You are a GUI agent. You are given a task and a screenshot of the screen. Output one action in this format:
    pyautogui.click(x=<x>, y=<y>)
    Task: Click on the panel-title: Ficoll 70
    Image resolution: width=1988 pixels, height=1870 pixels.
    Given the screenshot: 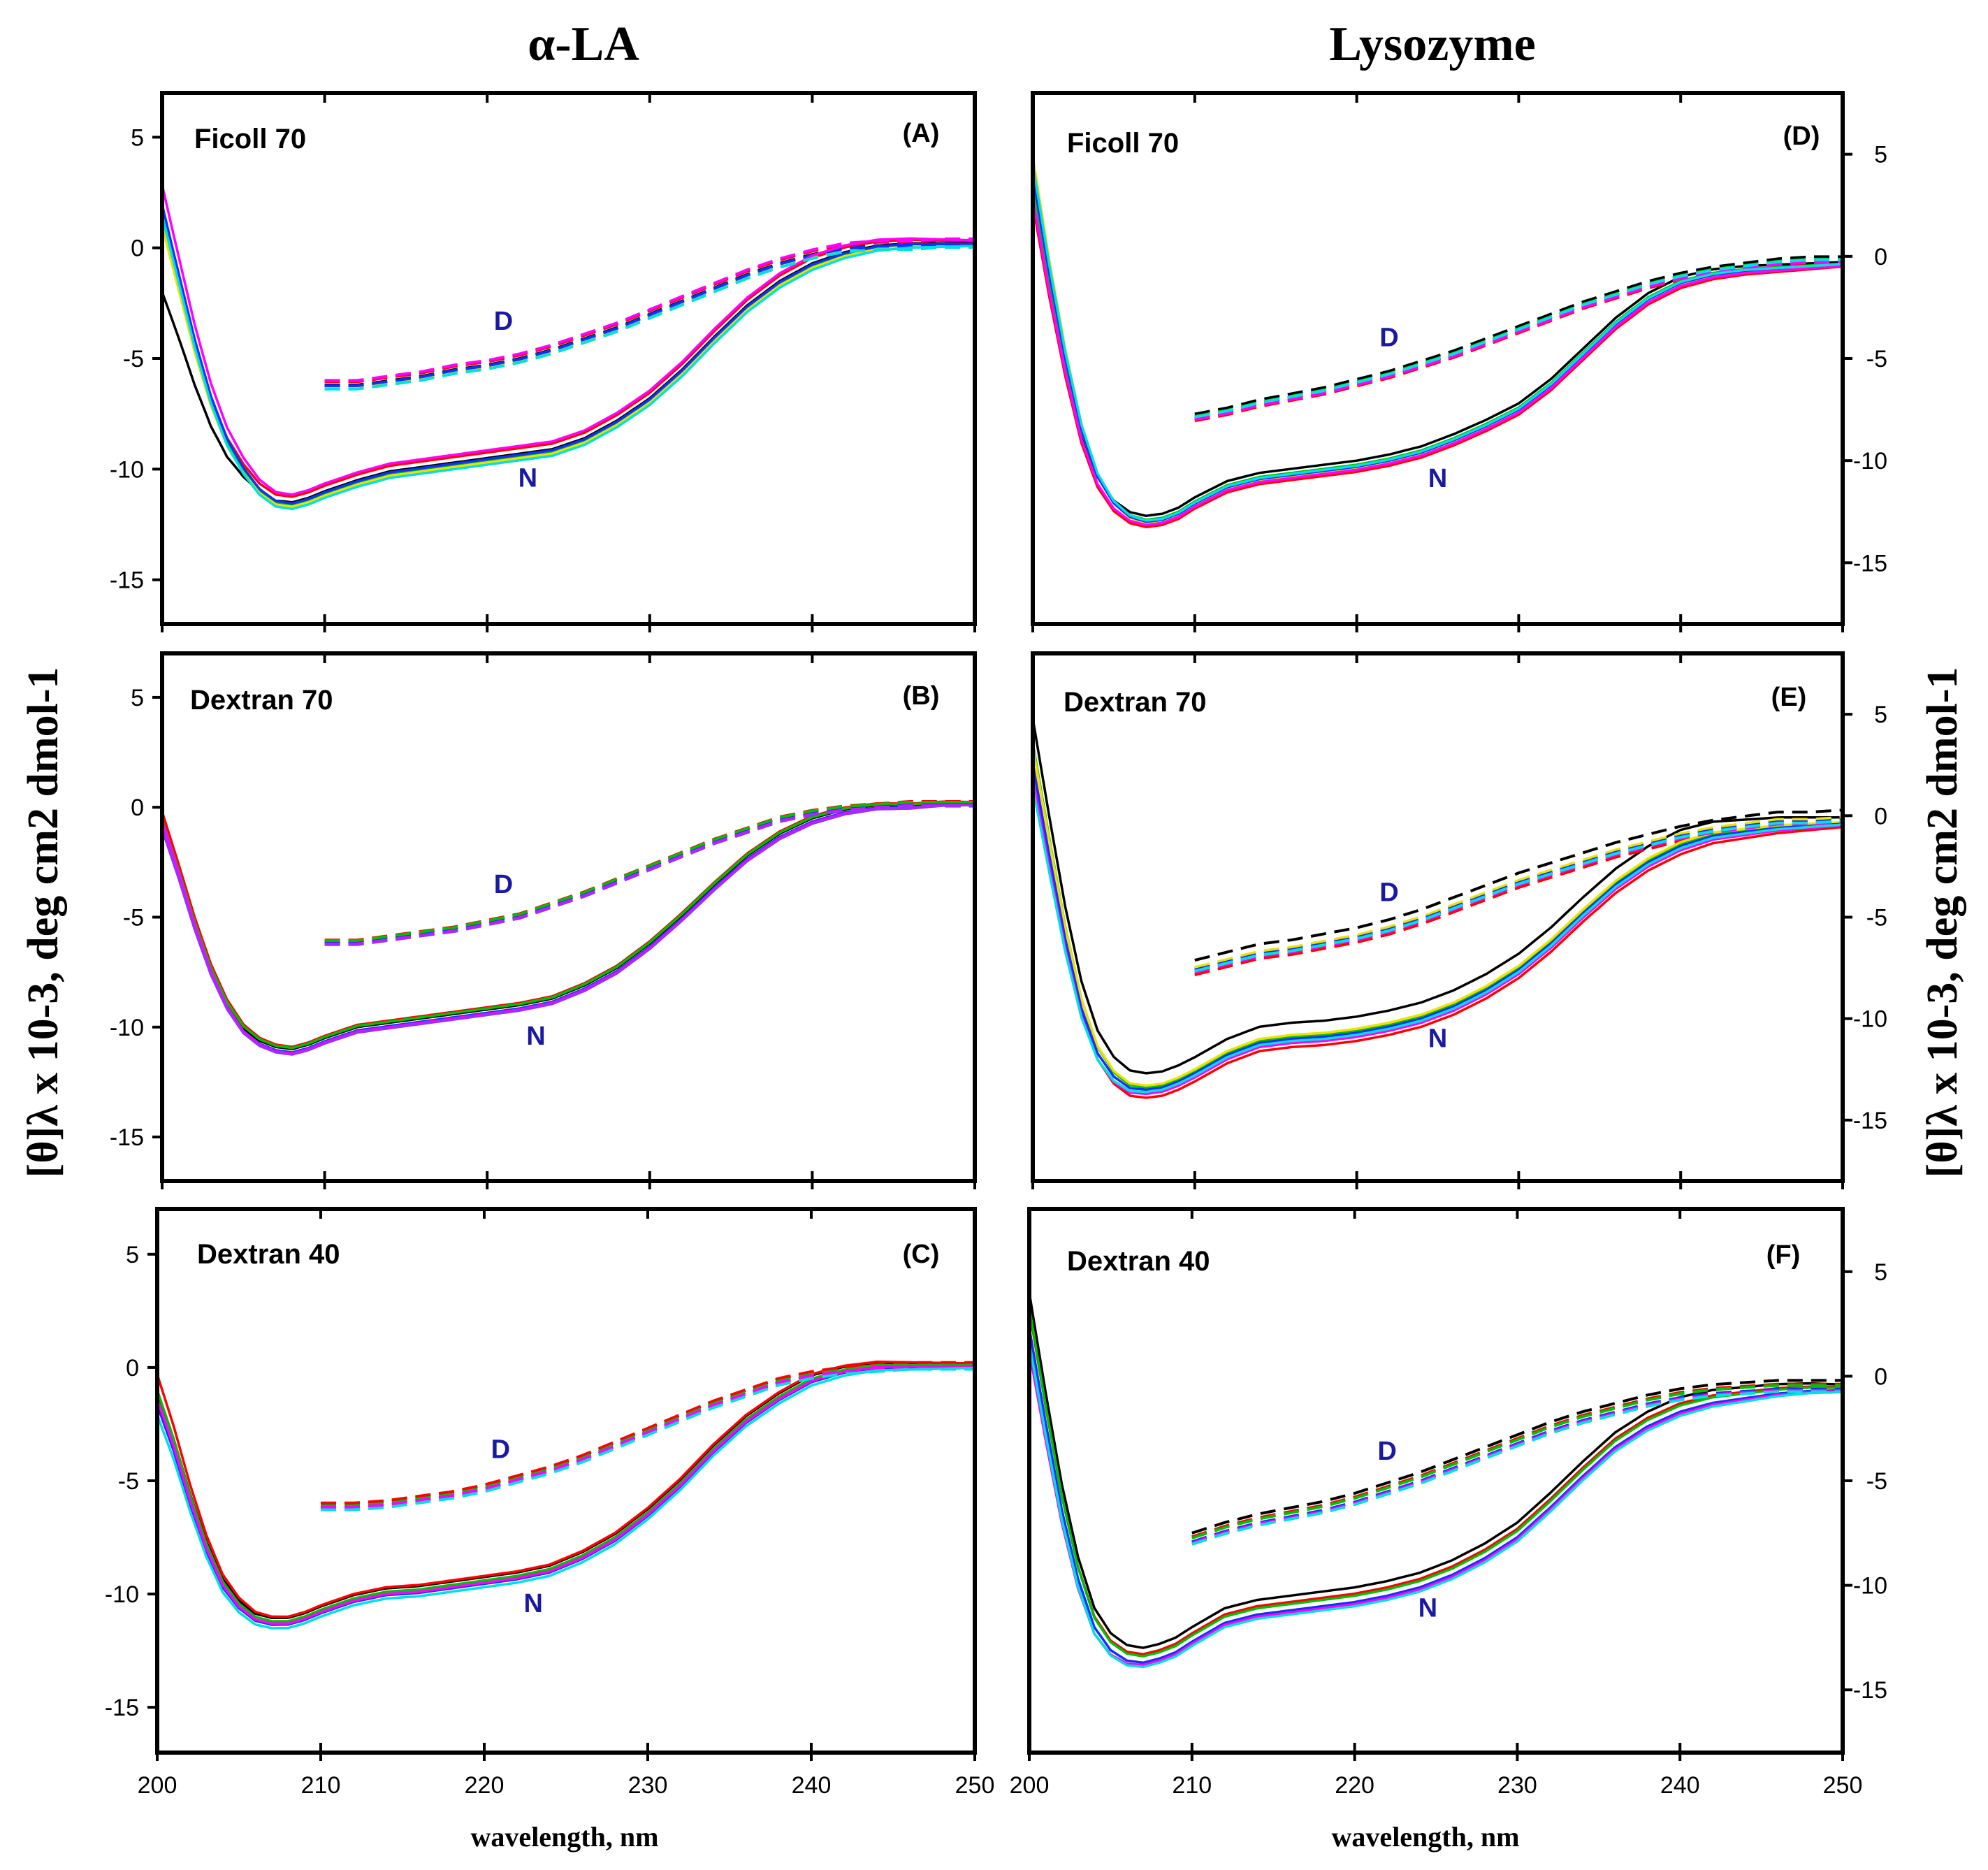 What is the action you would take?
    pyautogui.click(x=250, y=139)
    